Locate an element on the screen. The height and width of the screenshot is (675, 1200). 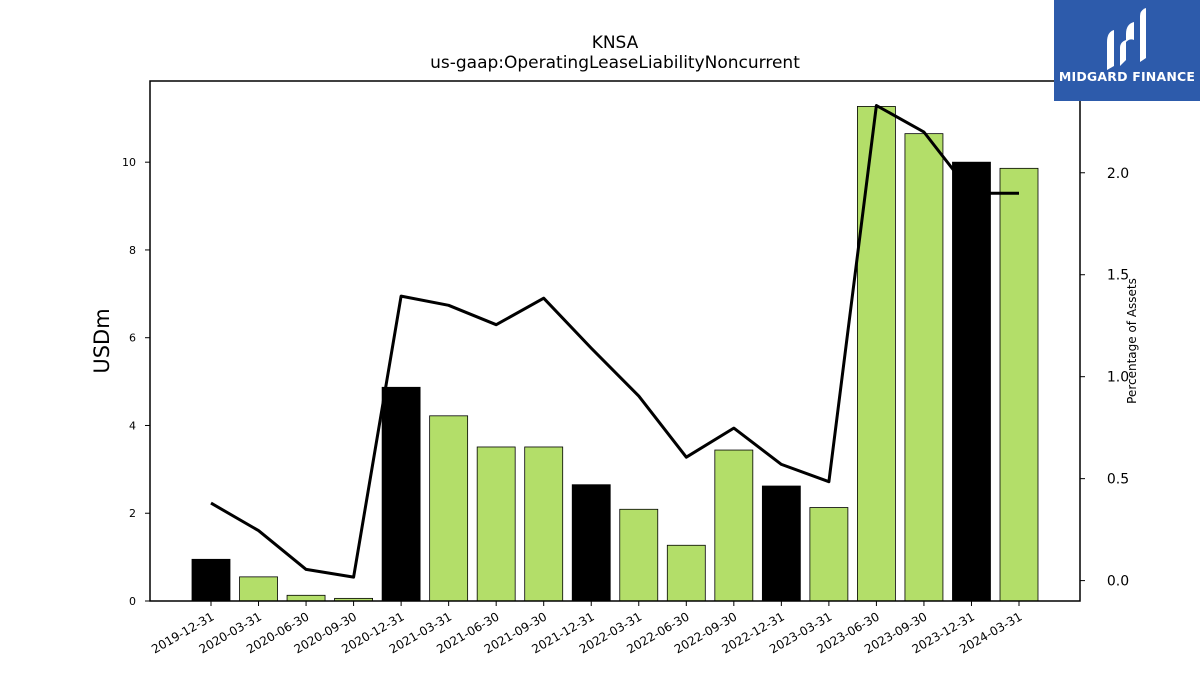
midgard-finance-logo: MIDGARD FINANCE is located at coordinates (1127, 50).